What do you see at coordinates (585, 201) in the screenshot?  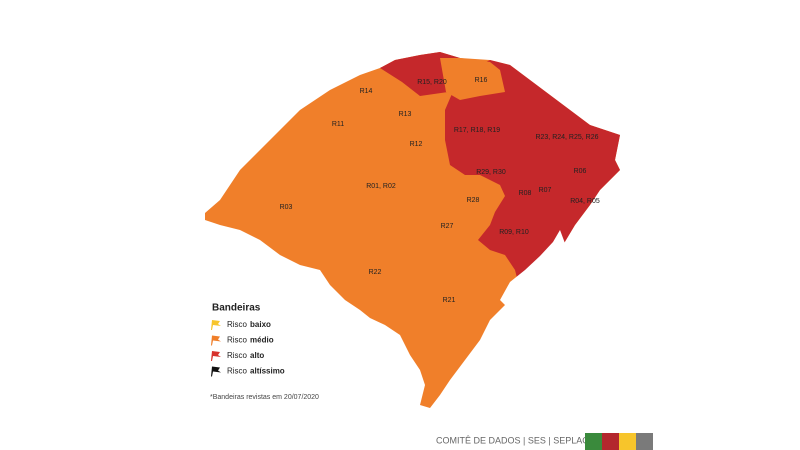 I see `region-label: R04, R05` at bounding box center [585, 201].